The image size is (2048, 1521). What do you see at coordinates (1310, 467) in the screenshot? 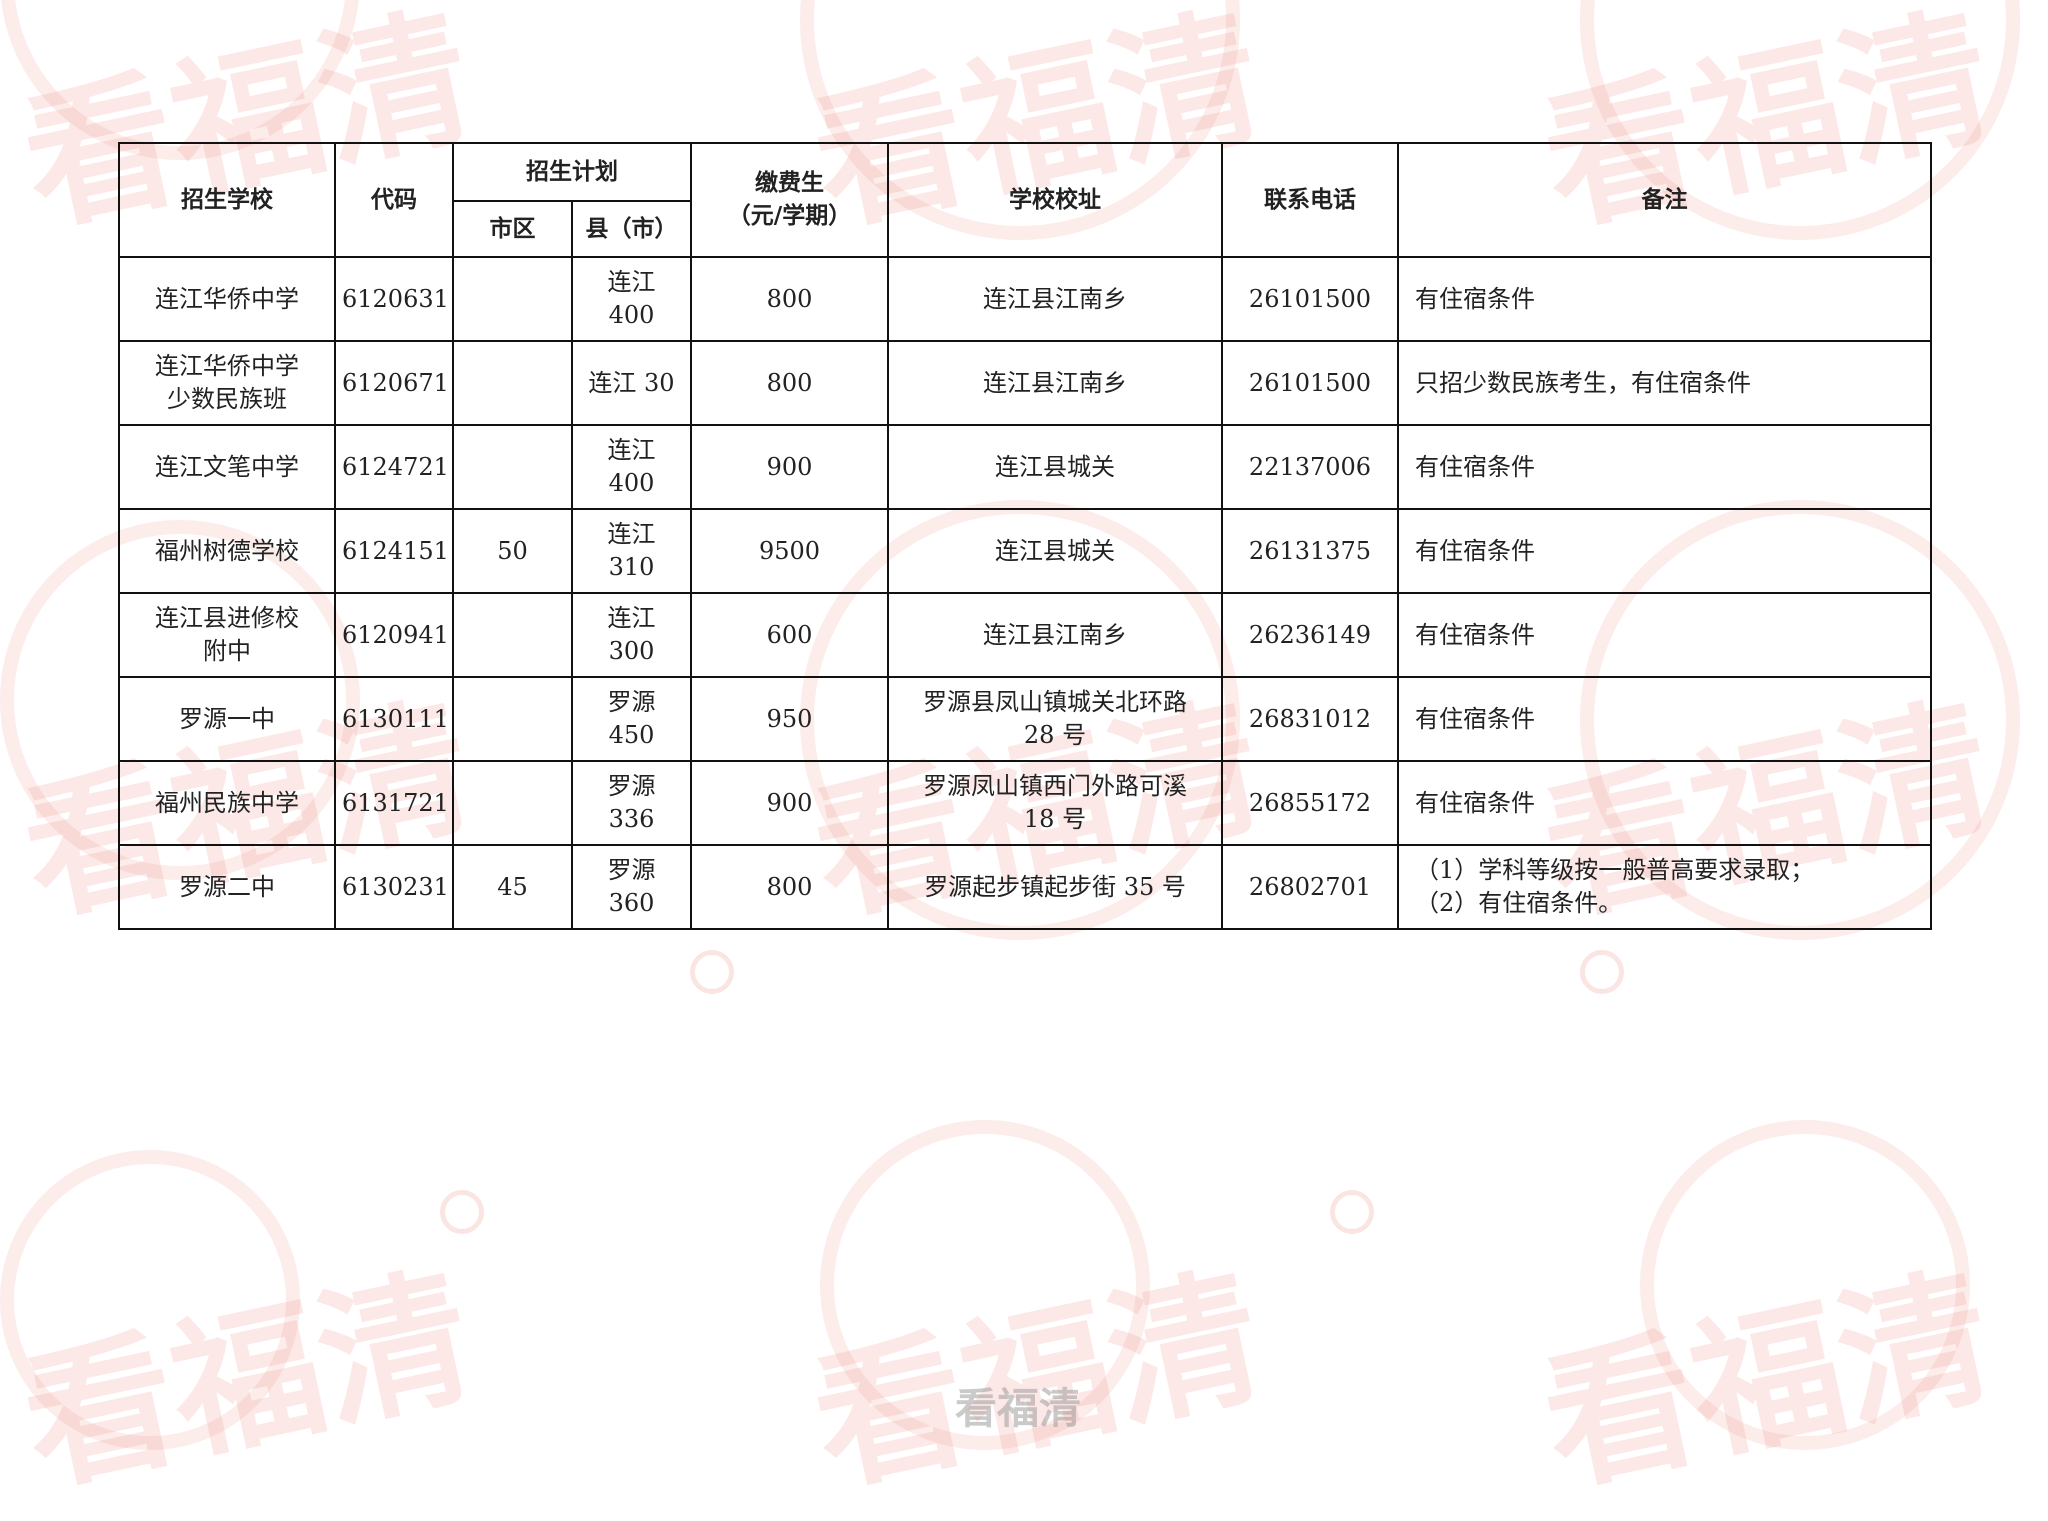
I see `cell-phone: 22137006` at bounding box center [1310, 467].